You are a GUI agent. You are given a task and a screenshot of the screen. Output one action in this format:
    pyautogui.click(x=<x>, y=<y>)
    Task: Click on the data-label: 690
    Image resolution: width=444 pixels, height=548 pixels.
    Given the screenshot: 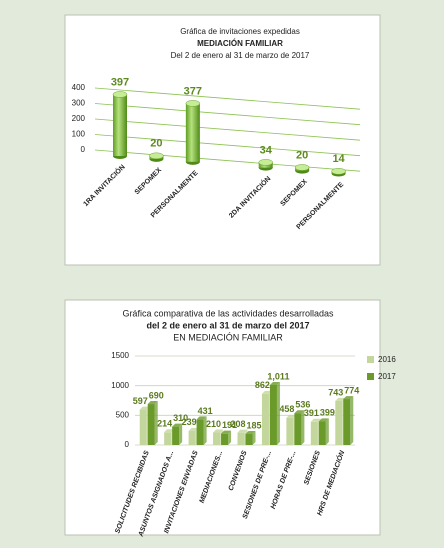 What is the action you would take?
    pyautogui.click(x=156, y=395)
    